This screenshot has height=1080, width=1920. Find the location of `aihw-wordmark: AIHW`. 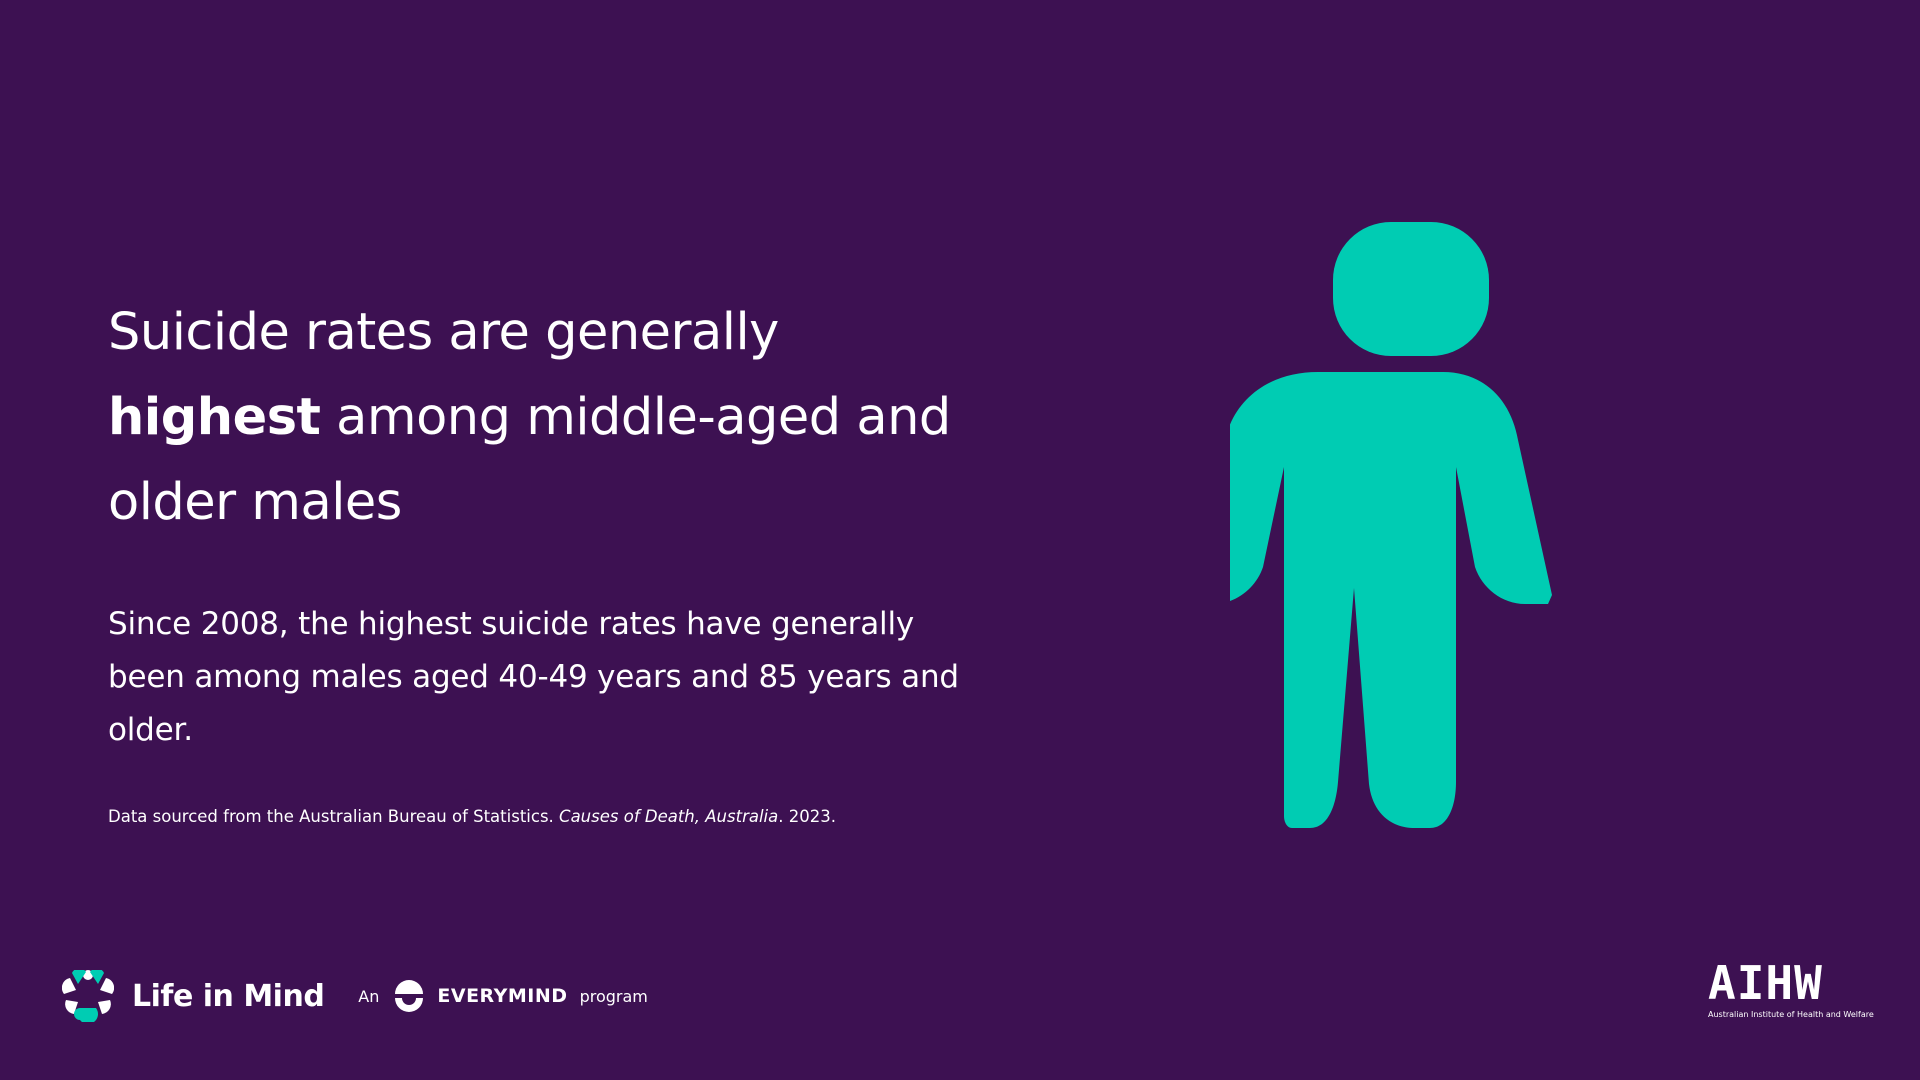

aihw-wordmark: AIHW is located at coordinates (1765, 983).